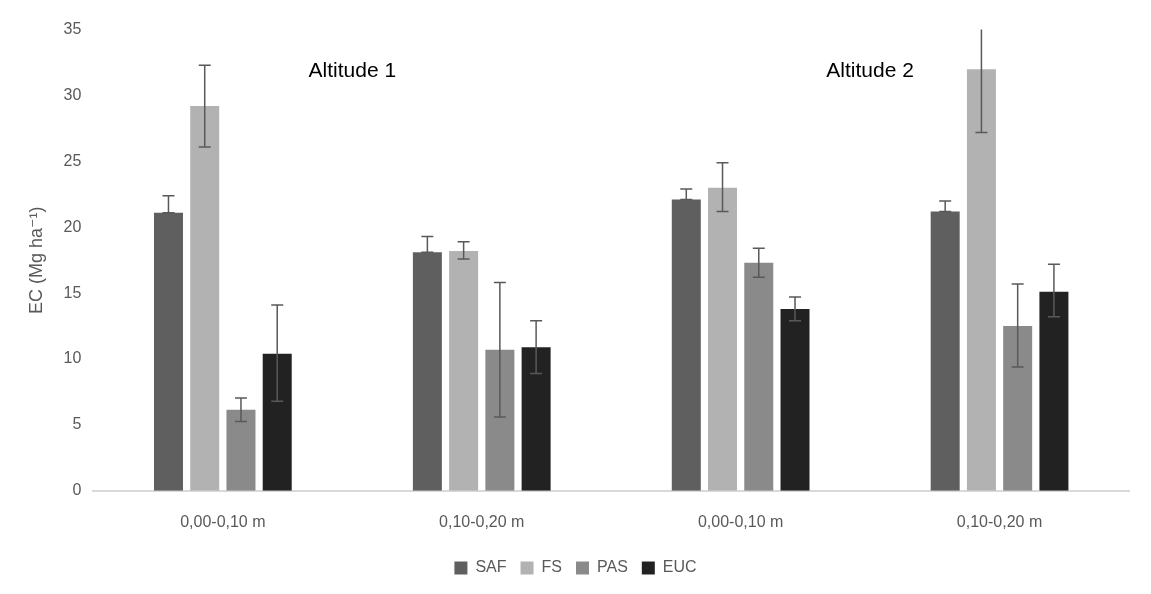 Image resolution: width=1151 pixels, height=594 pixels. What do you see at coordinates (352, 70) in the screenshot?
I see `annotation: Altitude 1` at bounding box center [352, 70].